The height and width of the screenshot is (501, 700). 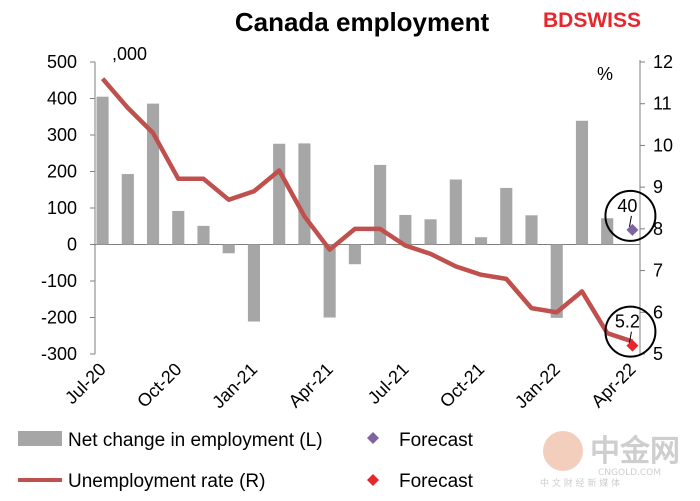 I want to click on svg-text: BDSWISS, so click(x=592, y=20).